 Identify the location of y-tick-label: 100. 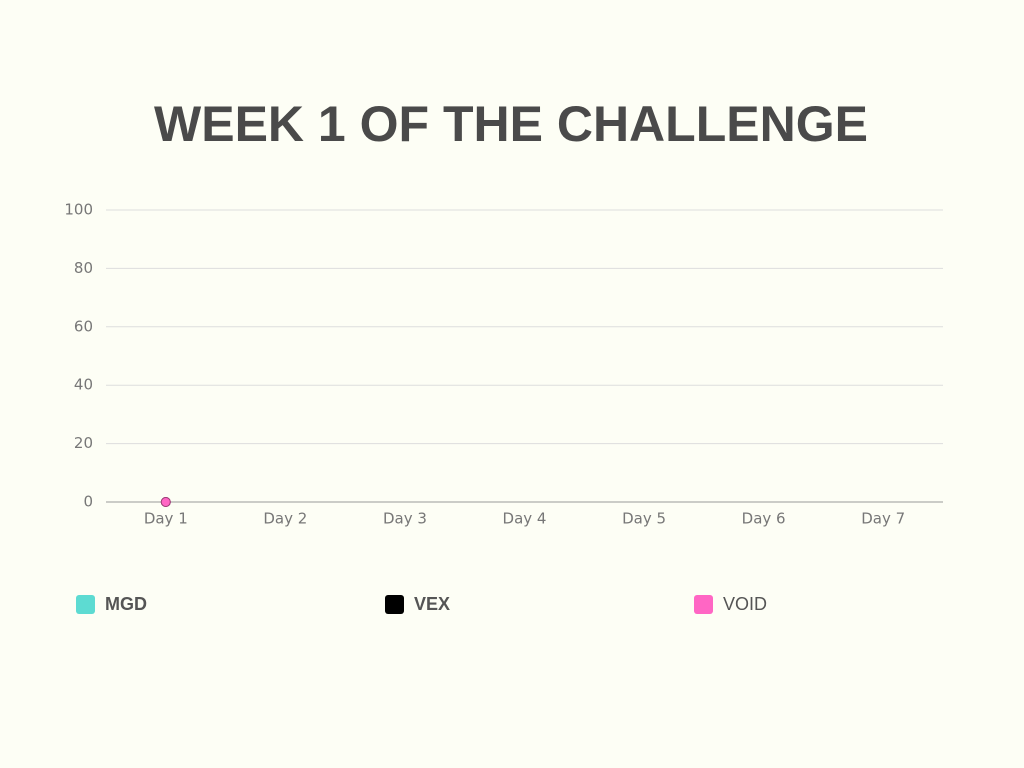
(78, 210).